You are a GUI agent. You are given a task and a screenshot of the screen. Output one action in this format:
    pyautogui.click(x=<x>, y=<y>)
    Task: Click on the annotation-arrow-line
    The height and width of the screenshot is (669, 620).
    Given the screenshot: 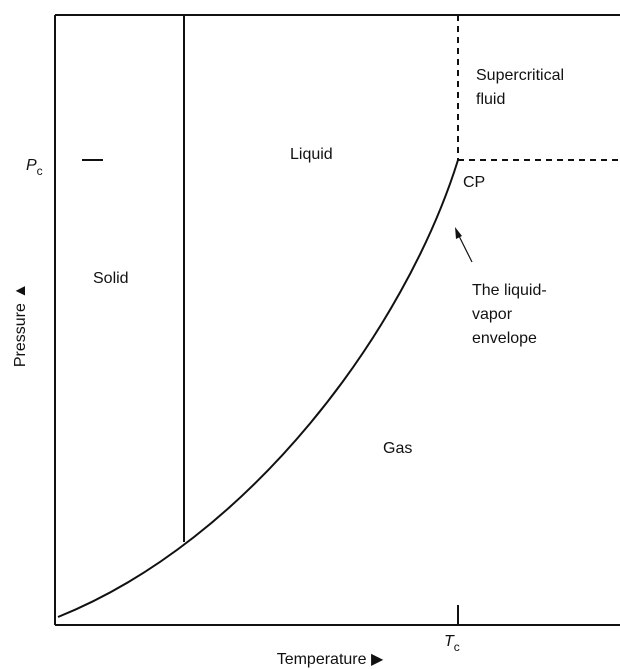 What is the action you would take?
    pyautogui.click(x=465, y=248)
    